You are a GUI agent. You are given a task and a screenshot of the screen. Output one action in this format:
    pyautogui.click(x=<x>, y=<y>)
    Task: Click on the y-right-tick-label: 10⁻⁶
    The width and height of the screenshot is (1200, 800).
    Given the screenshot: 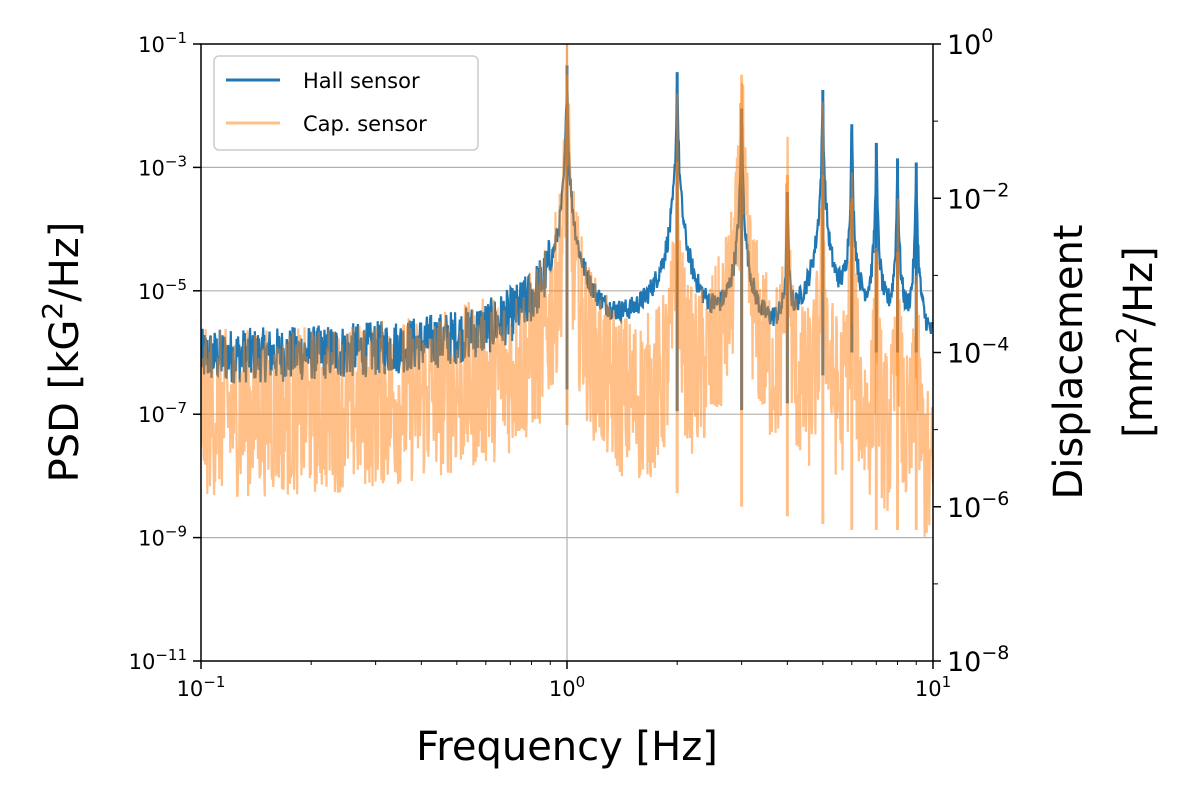 What is the action you would take?
    pyautogui.click(x=978, y=506)
    